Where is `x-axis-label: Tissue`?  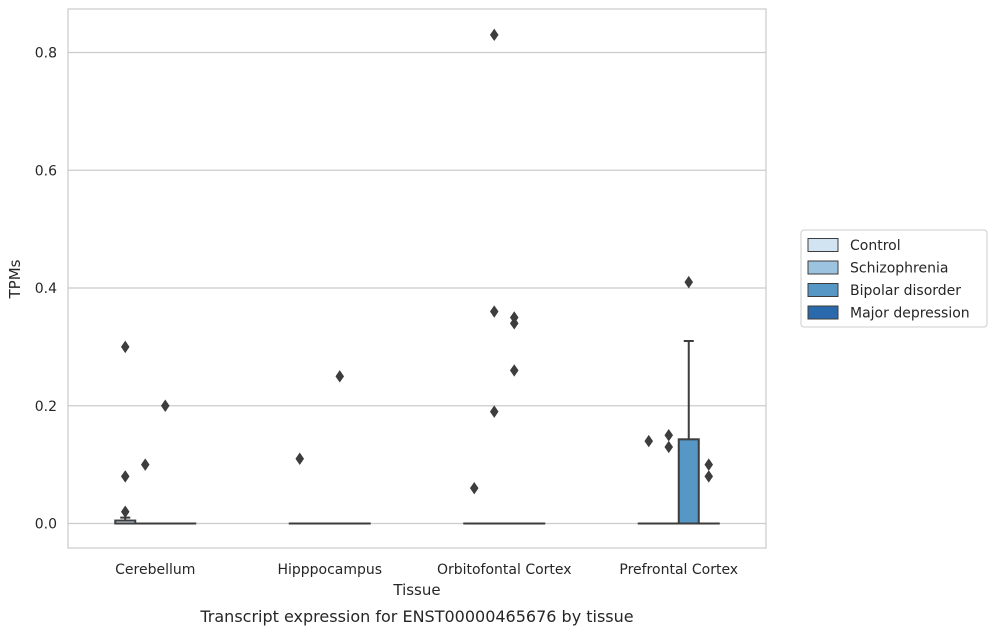
x-axis-label: Tissue is located at coordinates (416, 590).